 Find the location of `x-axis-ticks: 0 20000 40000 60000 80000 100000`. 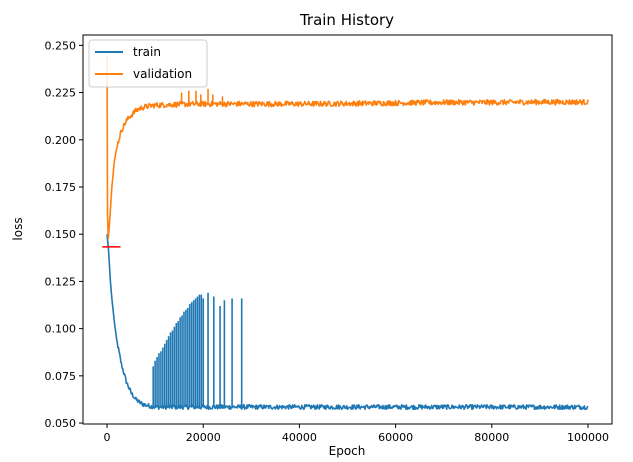

x-axis-ticks: 0 20000 40000 60000 80000 100000 is located at coordinates (356, 434).